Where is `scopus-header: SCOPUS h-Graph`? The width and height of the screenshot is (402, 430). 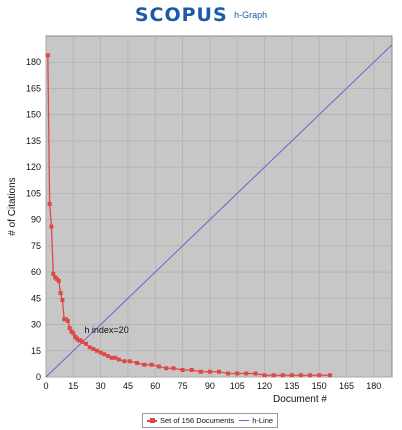
scopus-header: SCOPUS h-Graph is located at coordinates (201, 16).